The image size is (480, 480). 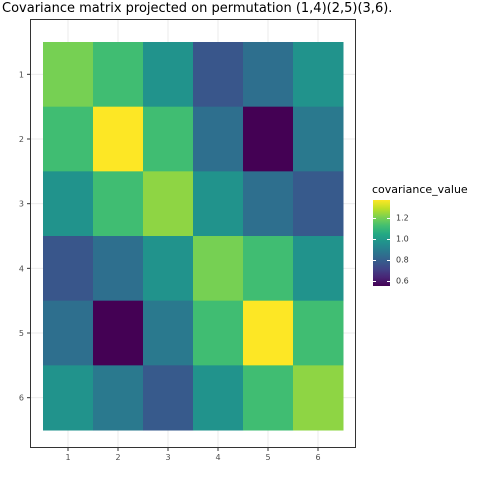 What do you see at coordinates (318, 398) in the screenshot?
I see `heatmap-tile-r6-c6` at bounding box center [318, 398].